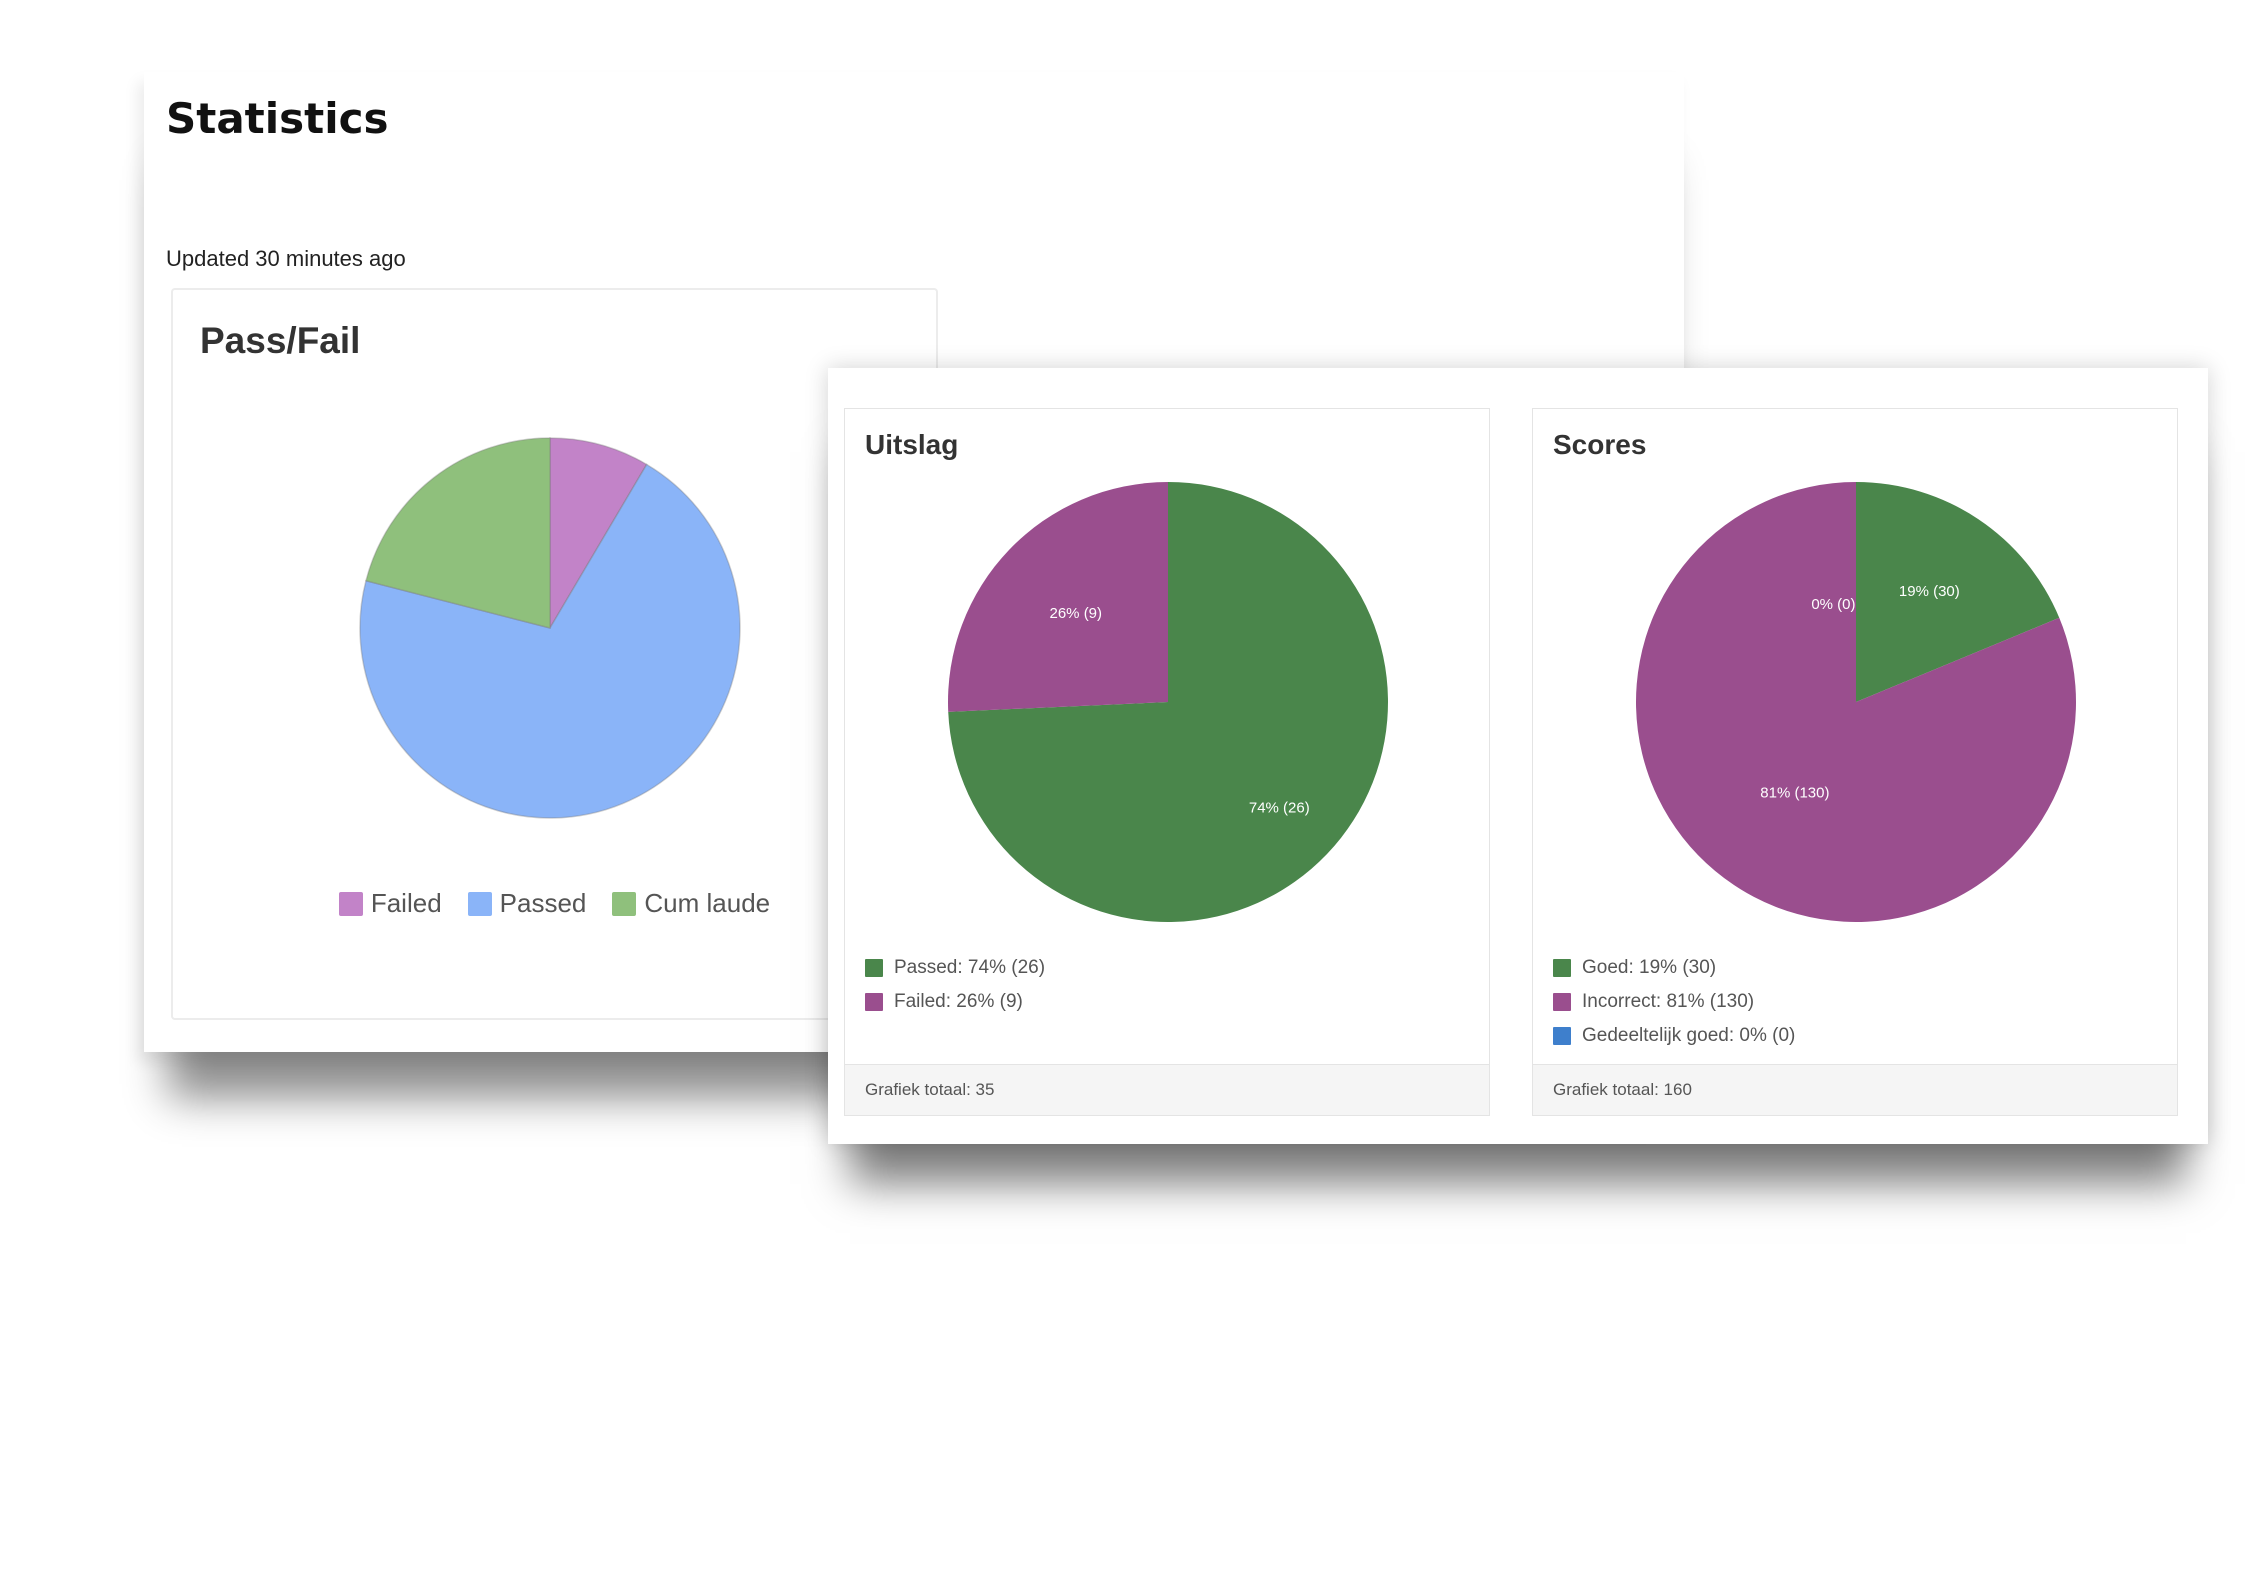 The image size is (2245, 1587). I want to click on pie-slice-incorrect, so click(1856, 702).